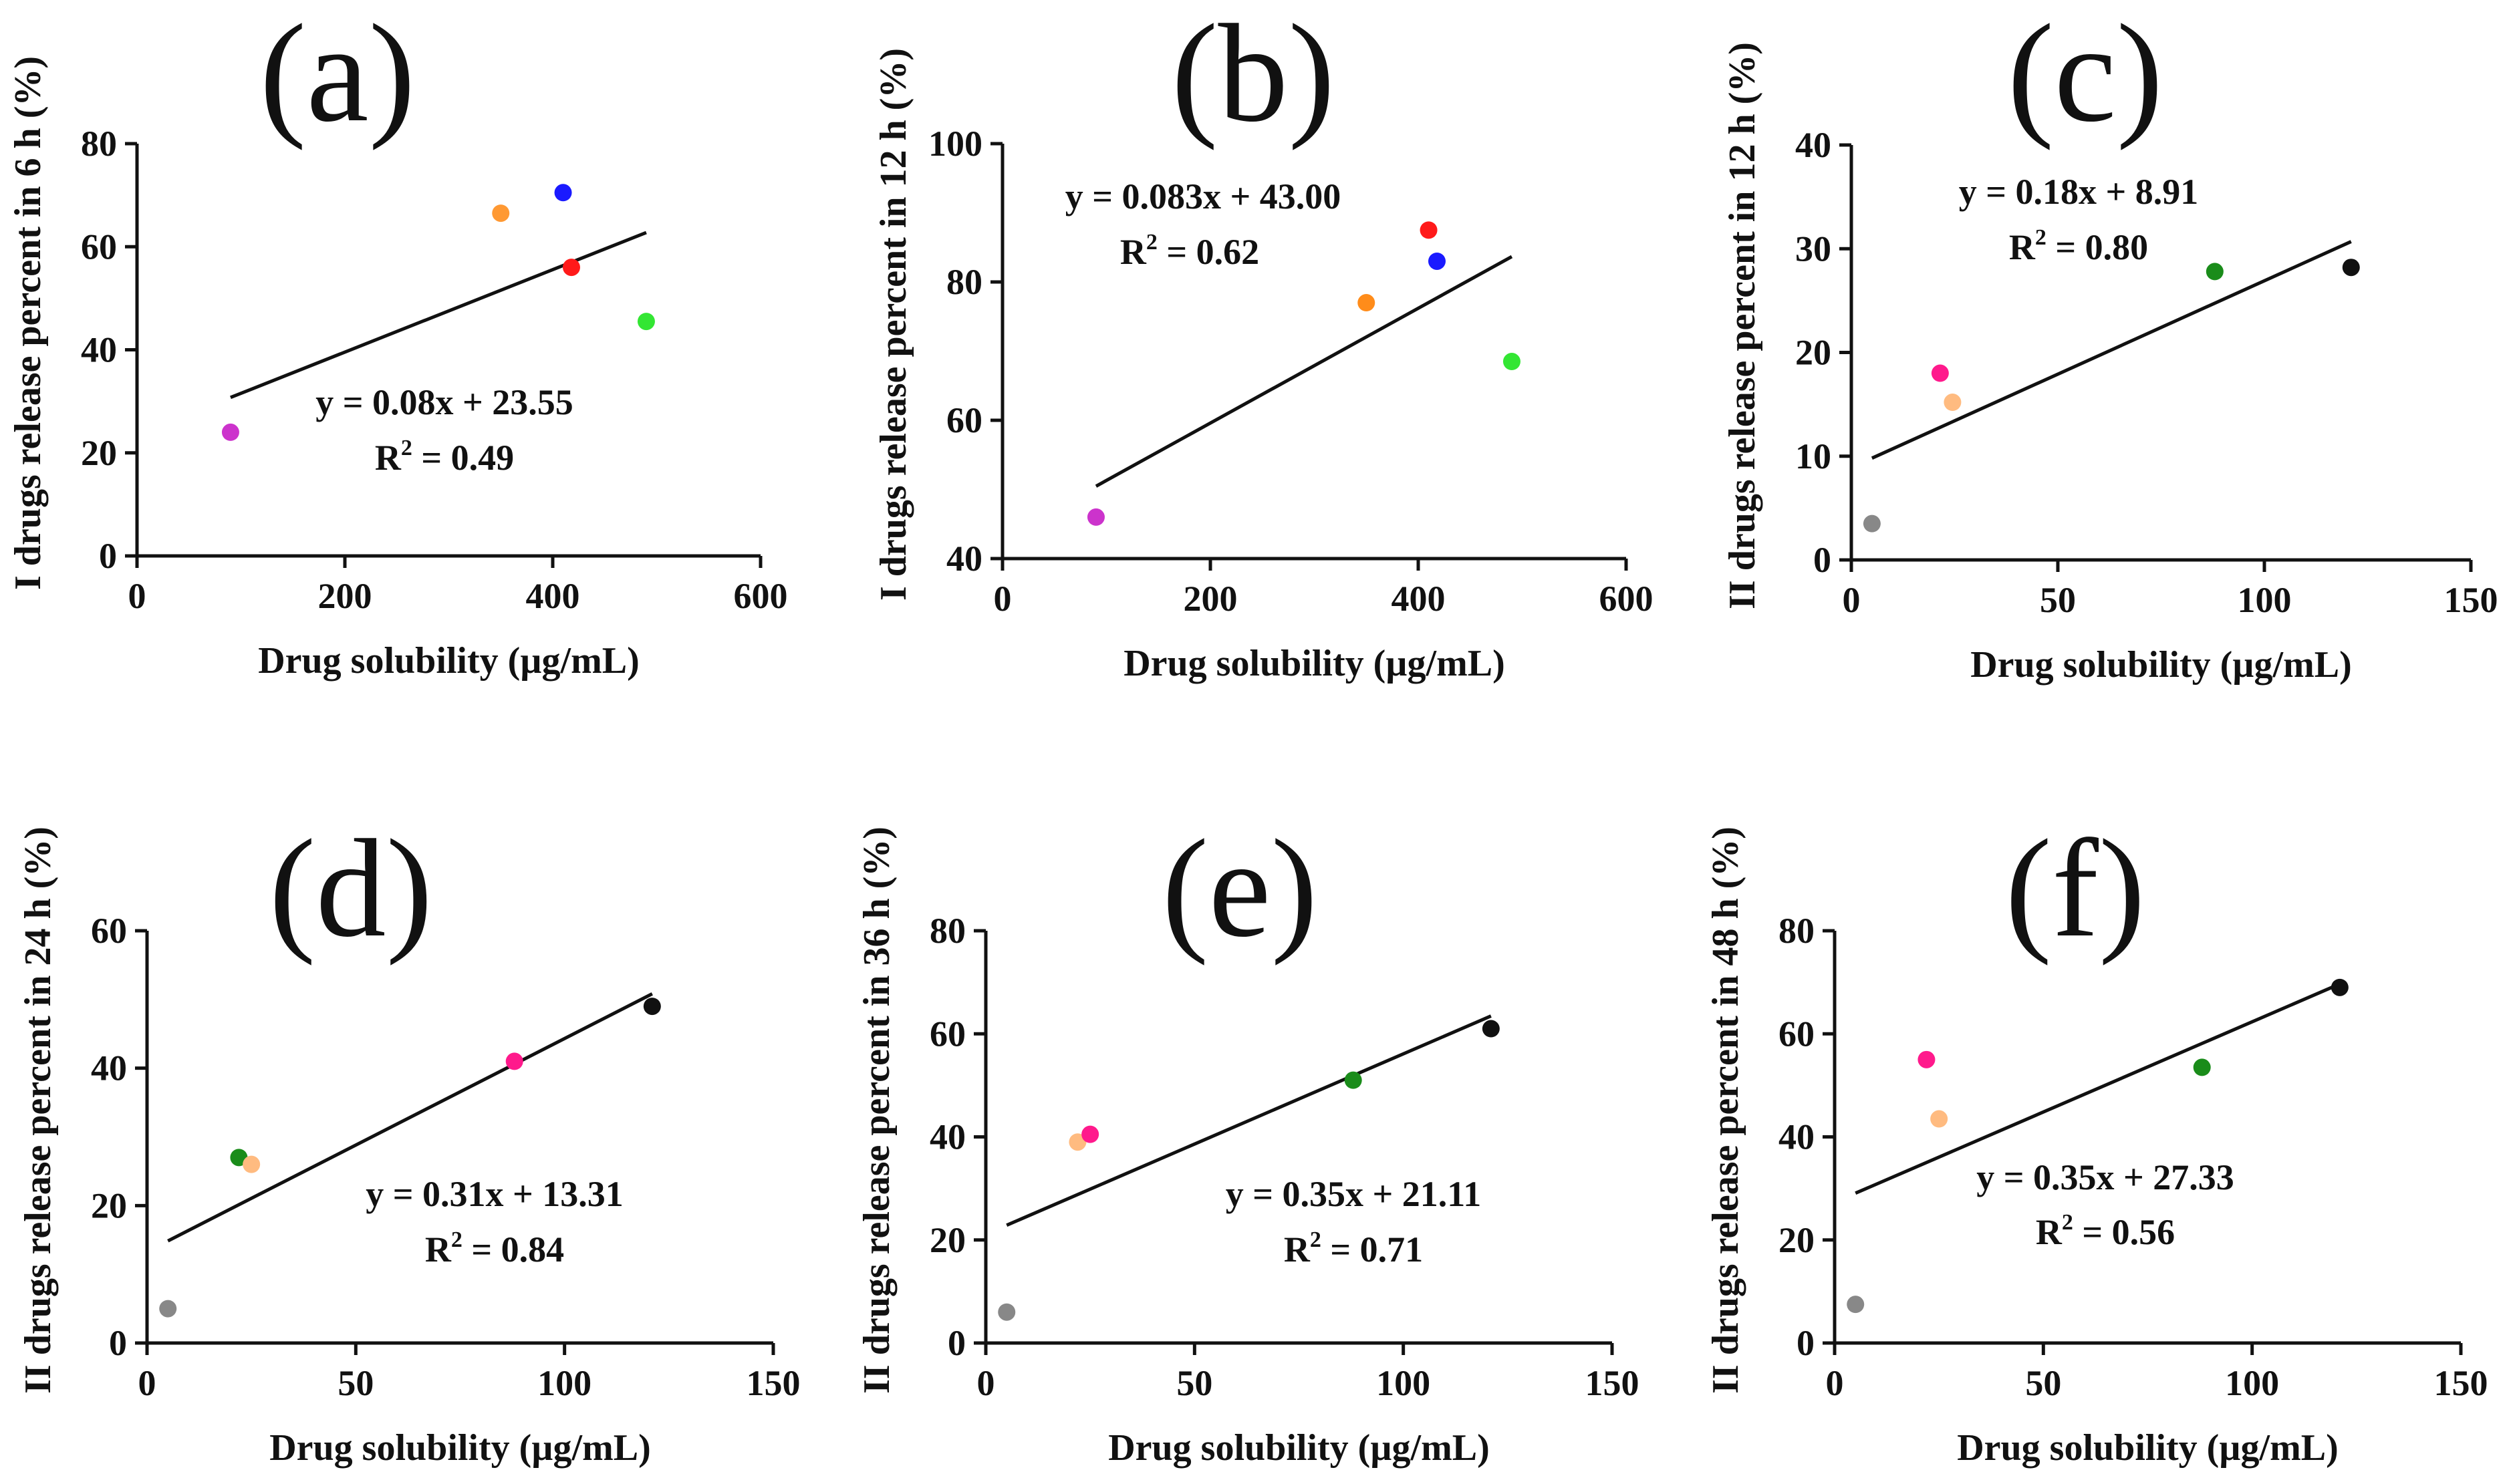 This screenshot has width=2515, height=1484. I want to click on y-axis-title: I drugs release percent in 12 h (%), so click(893, 324).